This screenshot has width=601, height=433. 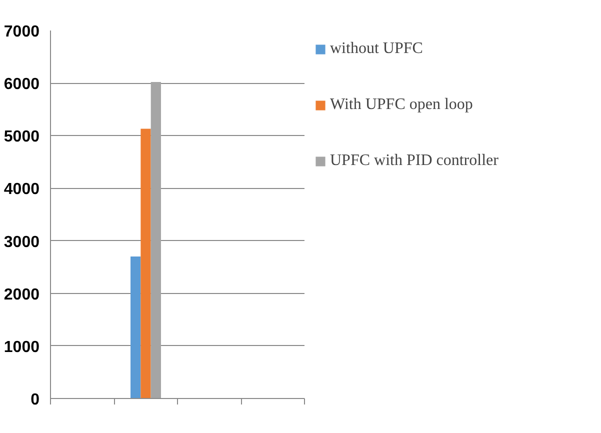 What do you see at coordinates (22, 189) in the screenshot?
I see `y-tick-label: 4000` at bounding box center [22, 189].